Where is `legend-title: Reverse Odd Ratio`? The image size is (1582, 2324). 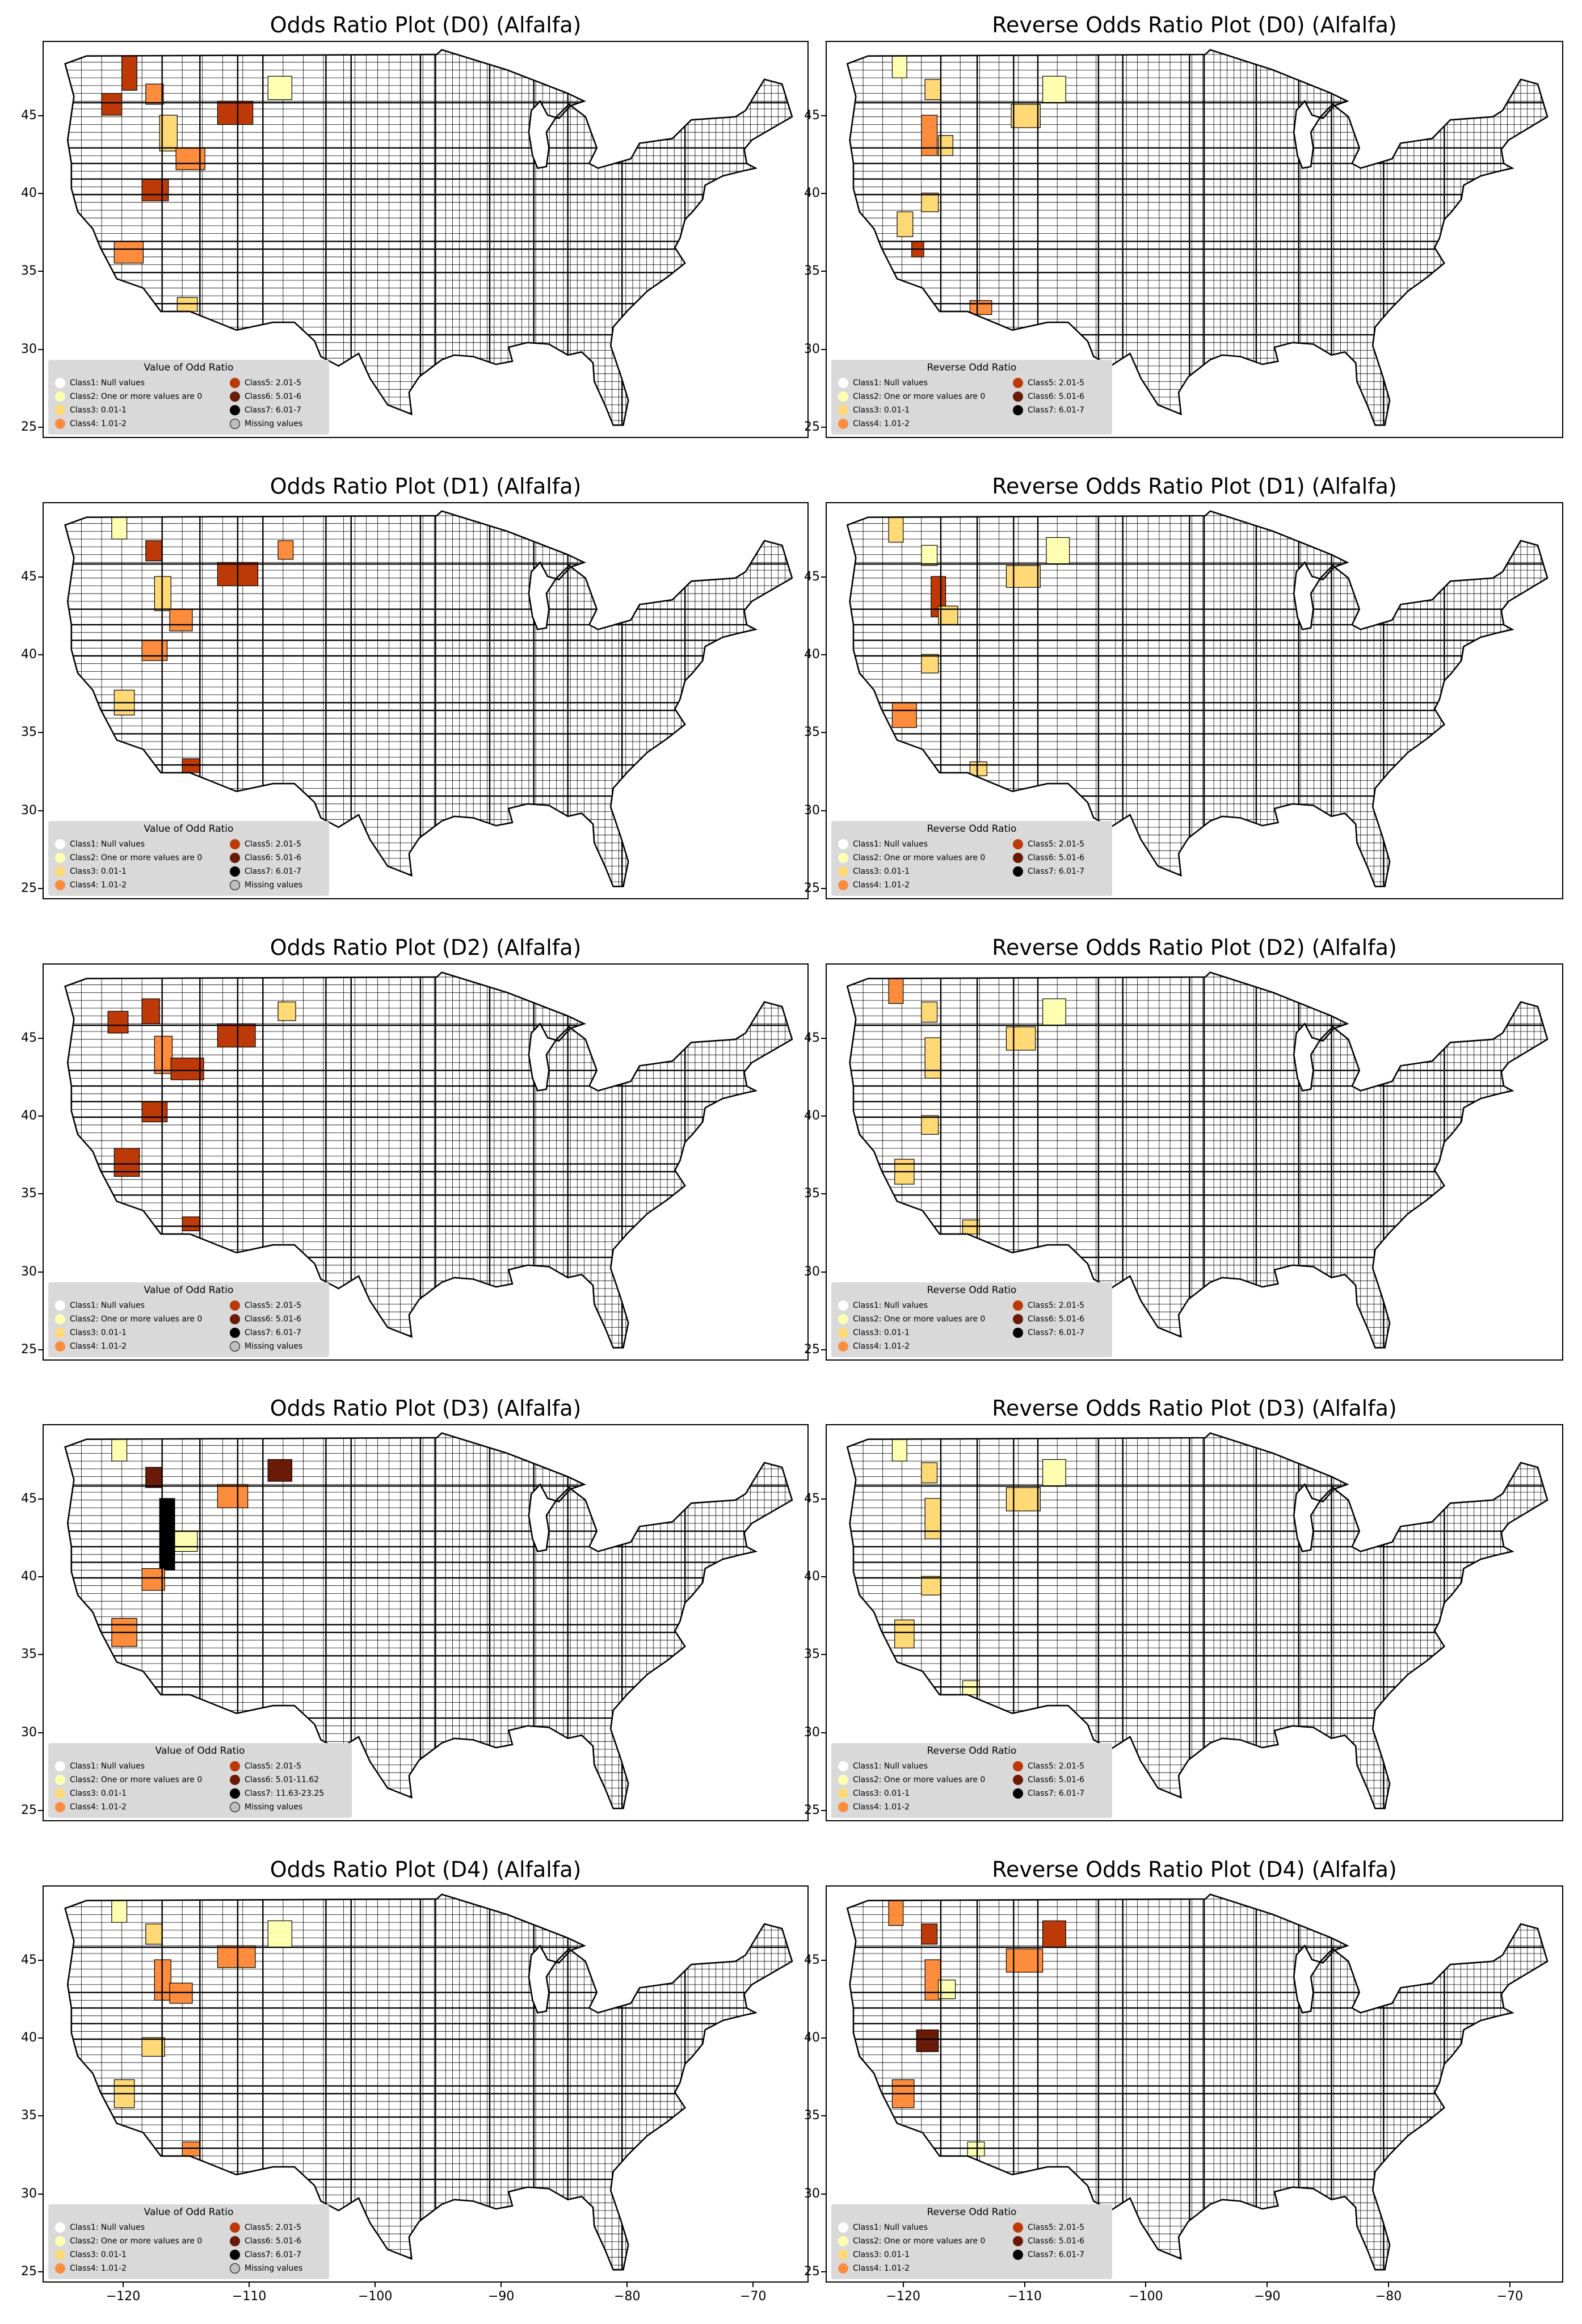 legend-title: Reverse Odd Ratio is located at coordinates (972, 367).